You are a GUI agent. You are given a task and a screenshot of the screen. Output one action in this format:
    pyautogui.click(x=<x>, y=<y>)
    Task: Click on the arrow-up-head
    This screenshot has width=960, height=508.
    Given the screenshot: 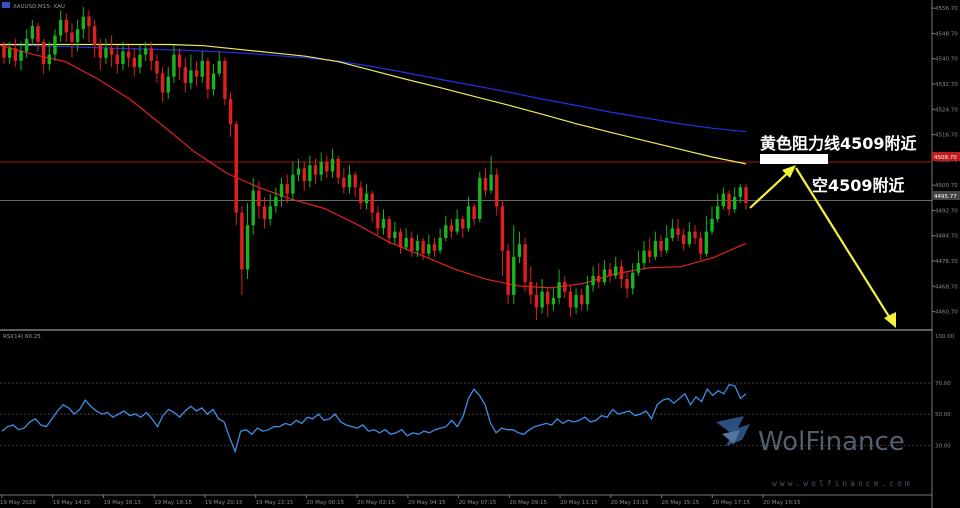 What is the action you would take?
    pyautogui.click(x=789, y=171)
    